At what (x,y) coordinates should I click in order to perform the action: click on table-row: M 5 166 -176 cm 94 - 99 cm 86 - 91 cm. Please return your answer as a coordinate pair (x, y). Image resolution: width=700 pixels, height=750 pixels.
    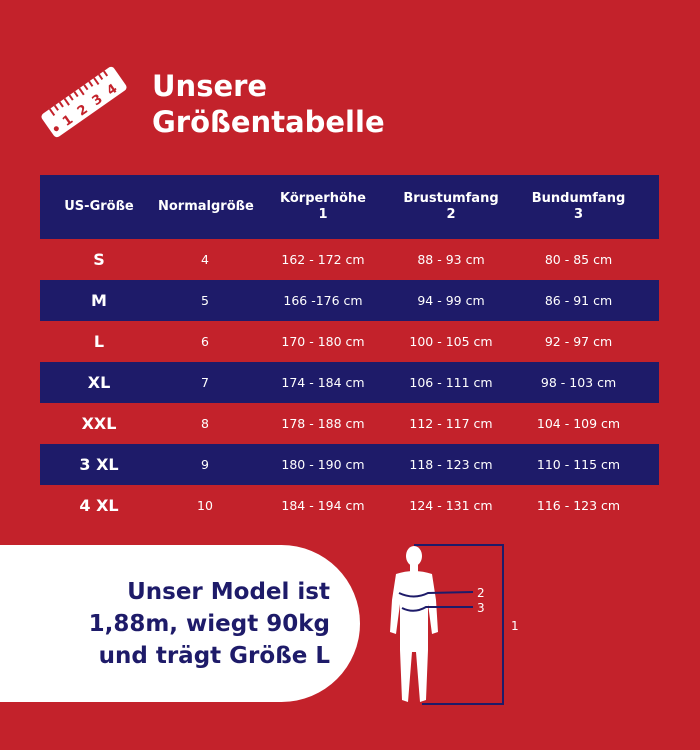
    Looking at the image, I should click on (349, 300).